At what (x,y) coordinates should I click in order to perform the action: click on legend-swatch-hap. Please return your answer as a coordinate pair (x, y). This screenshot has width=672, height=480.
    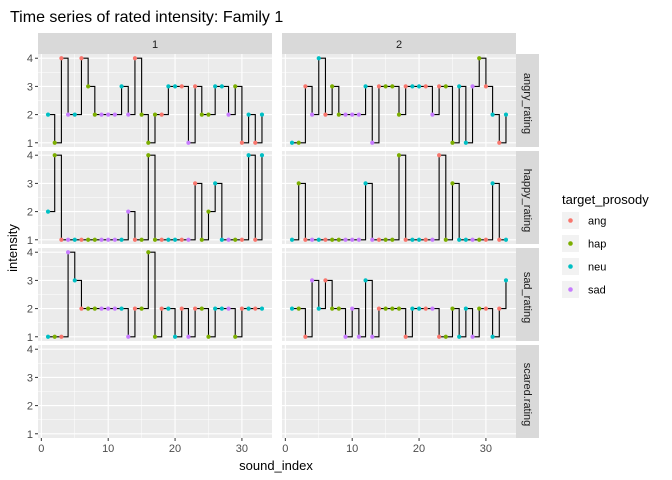
    Looking at the image, I should click on (570, 243).